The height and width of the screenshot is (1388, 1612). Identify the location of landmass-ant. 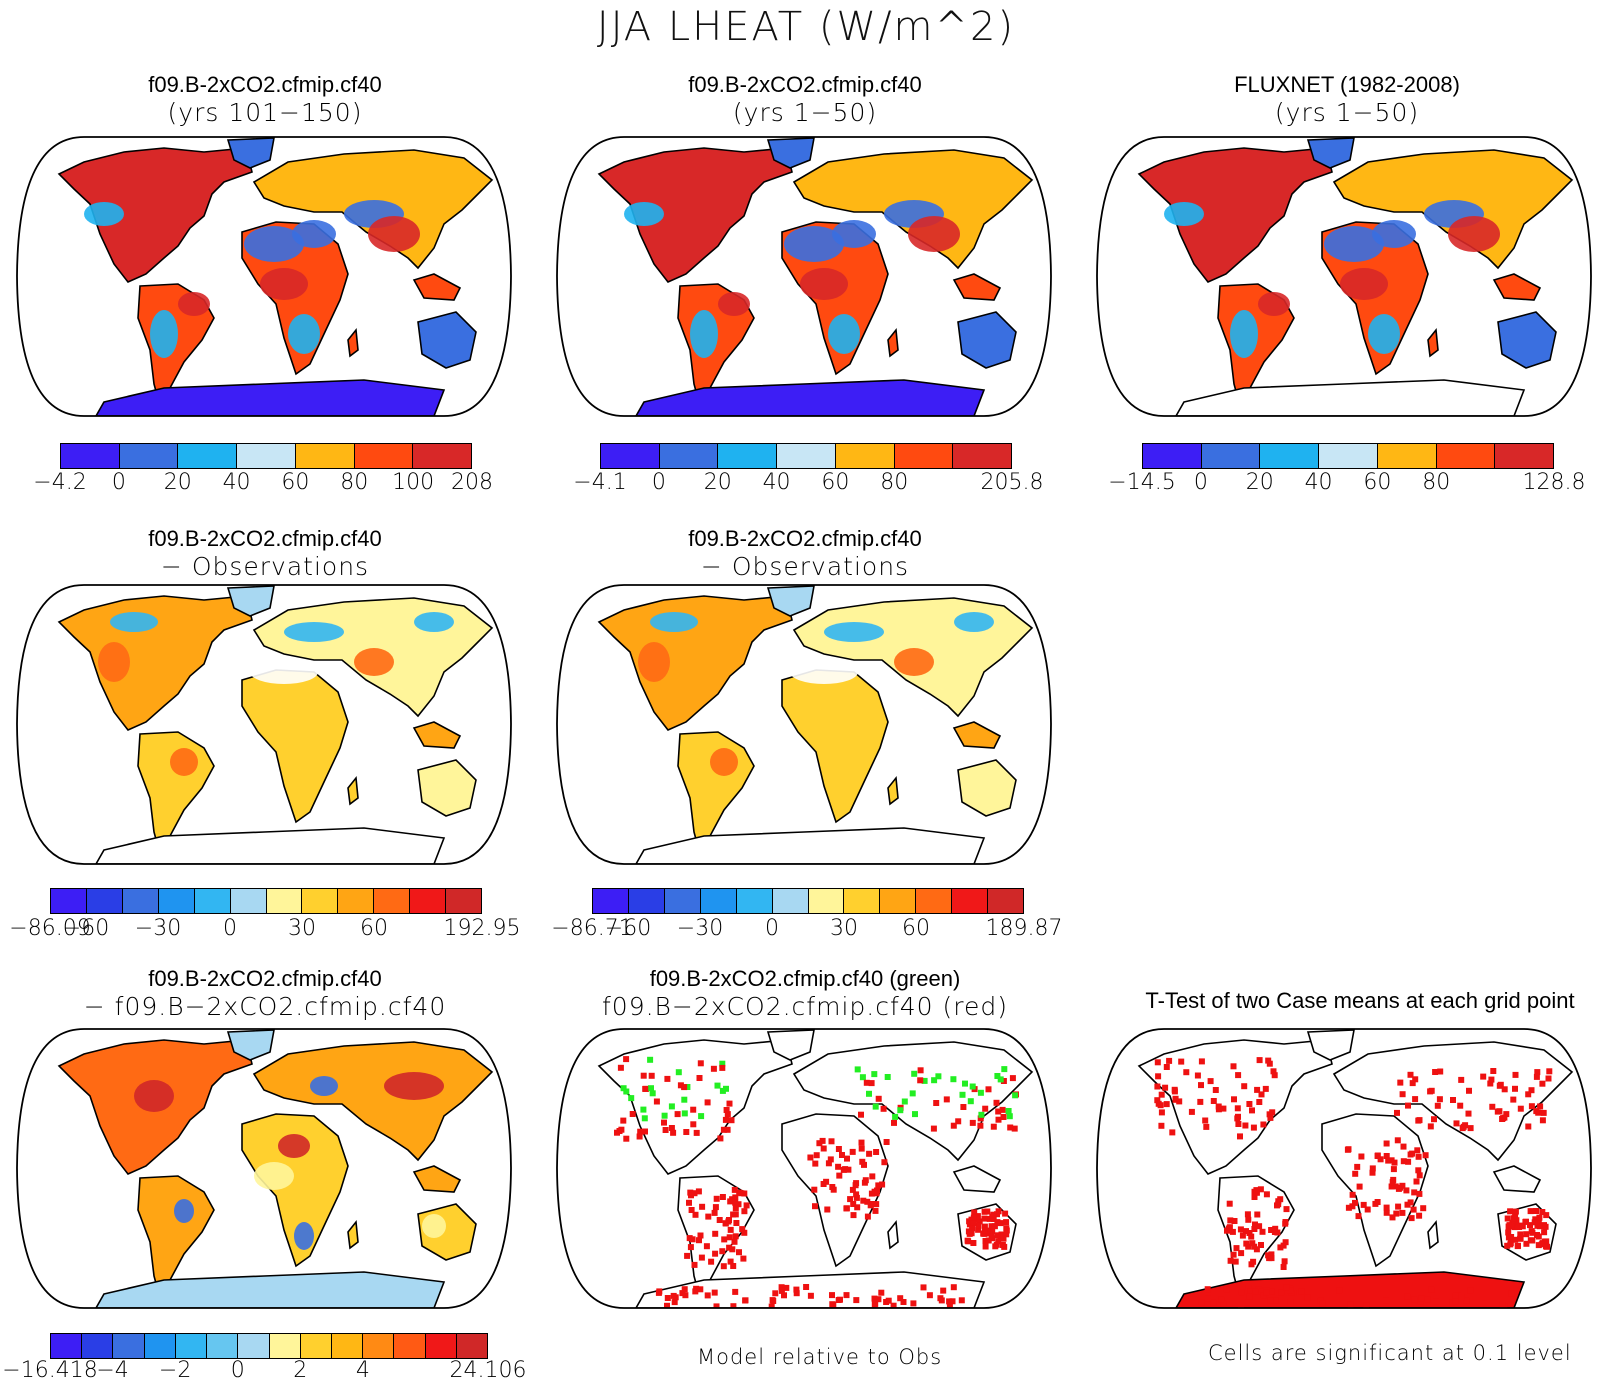
(810, 1289).